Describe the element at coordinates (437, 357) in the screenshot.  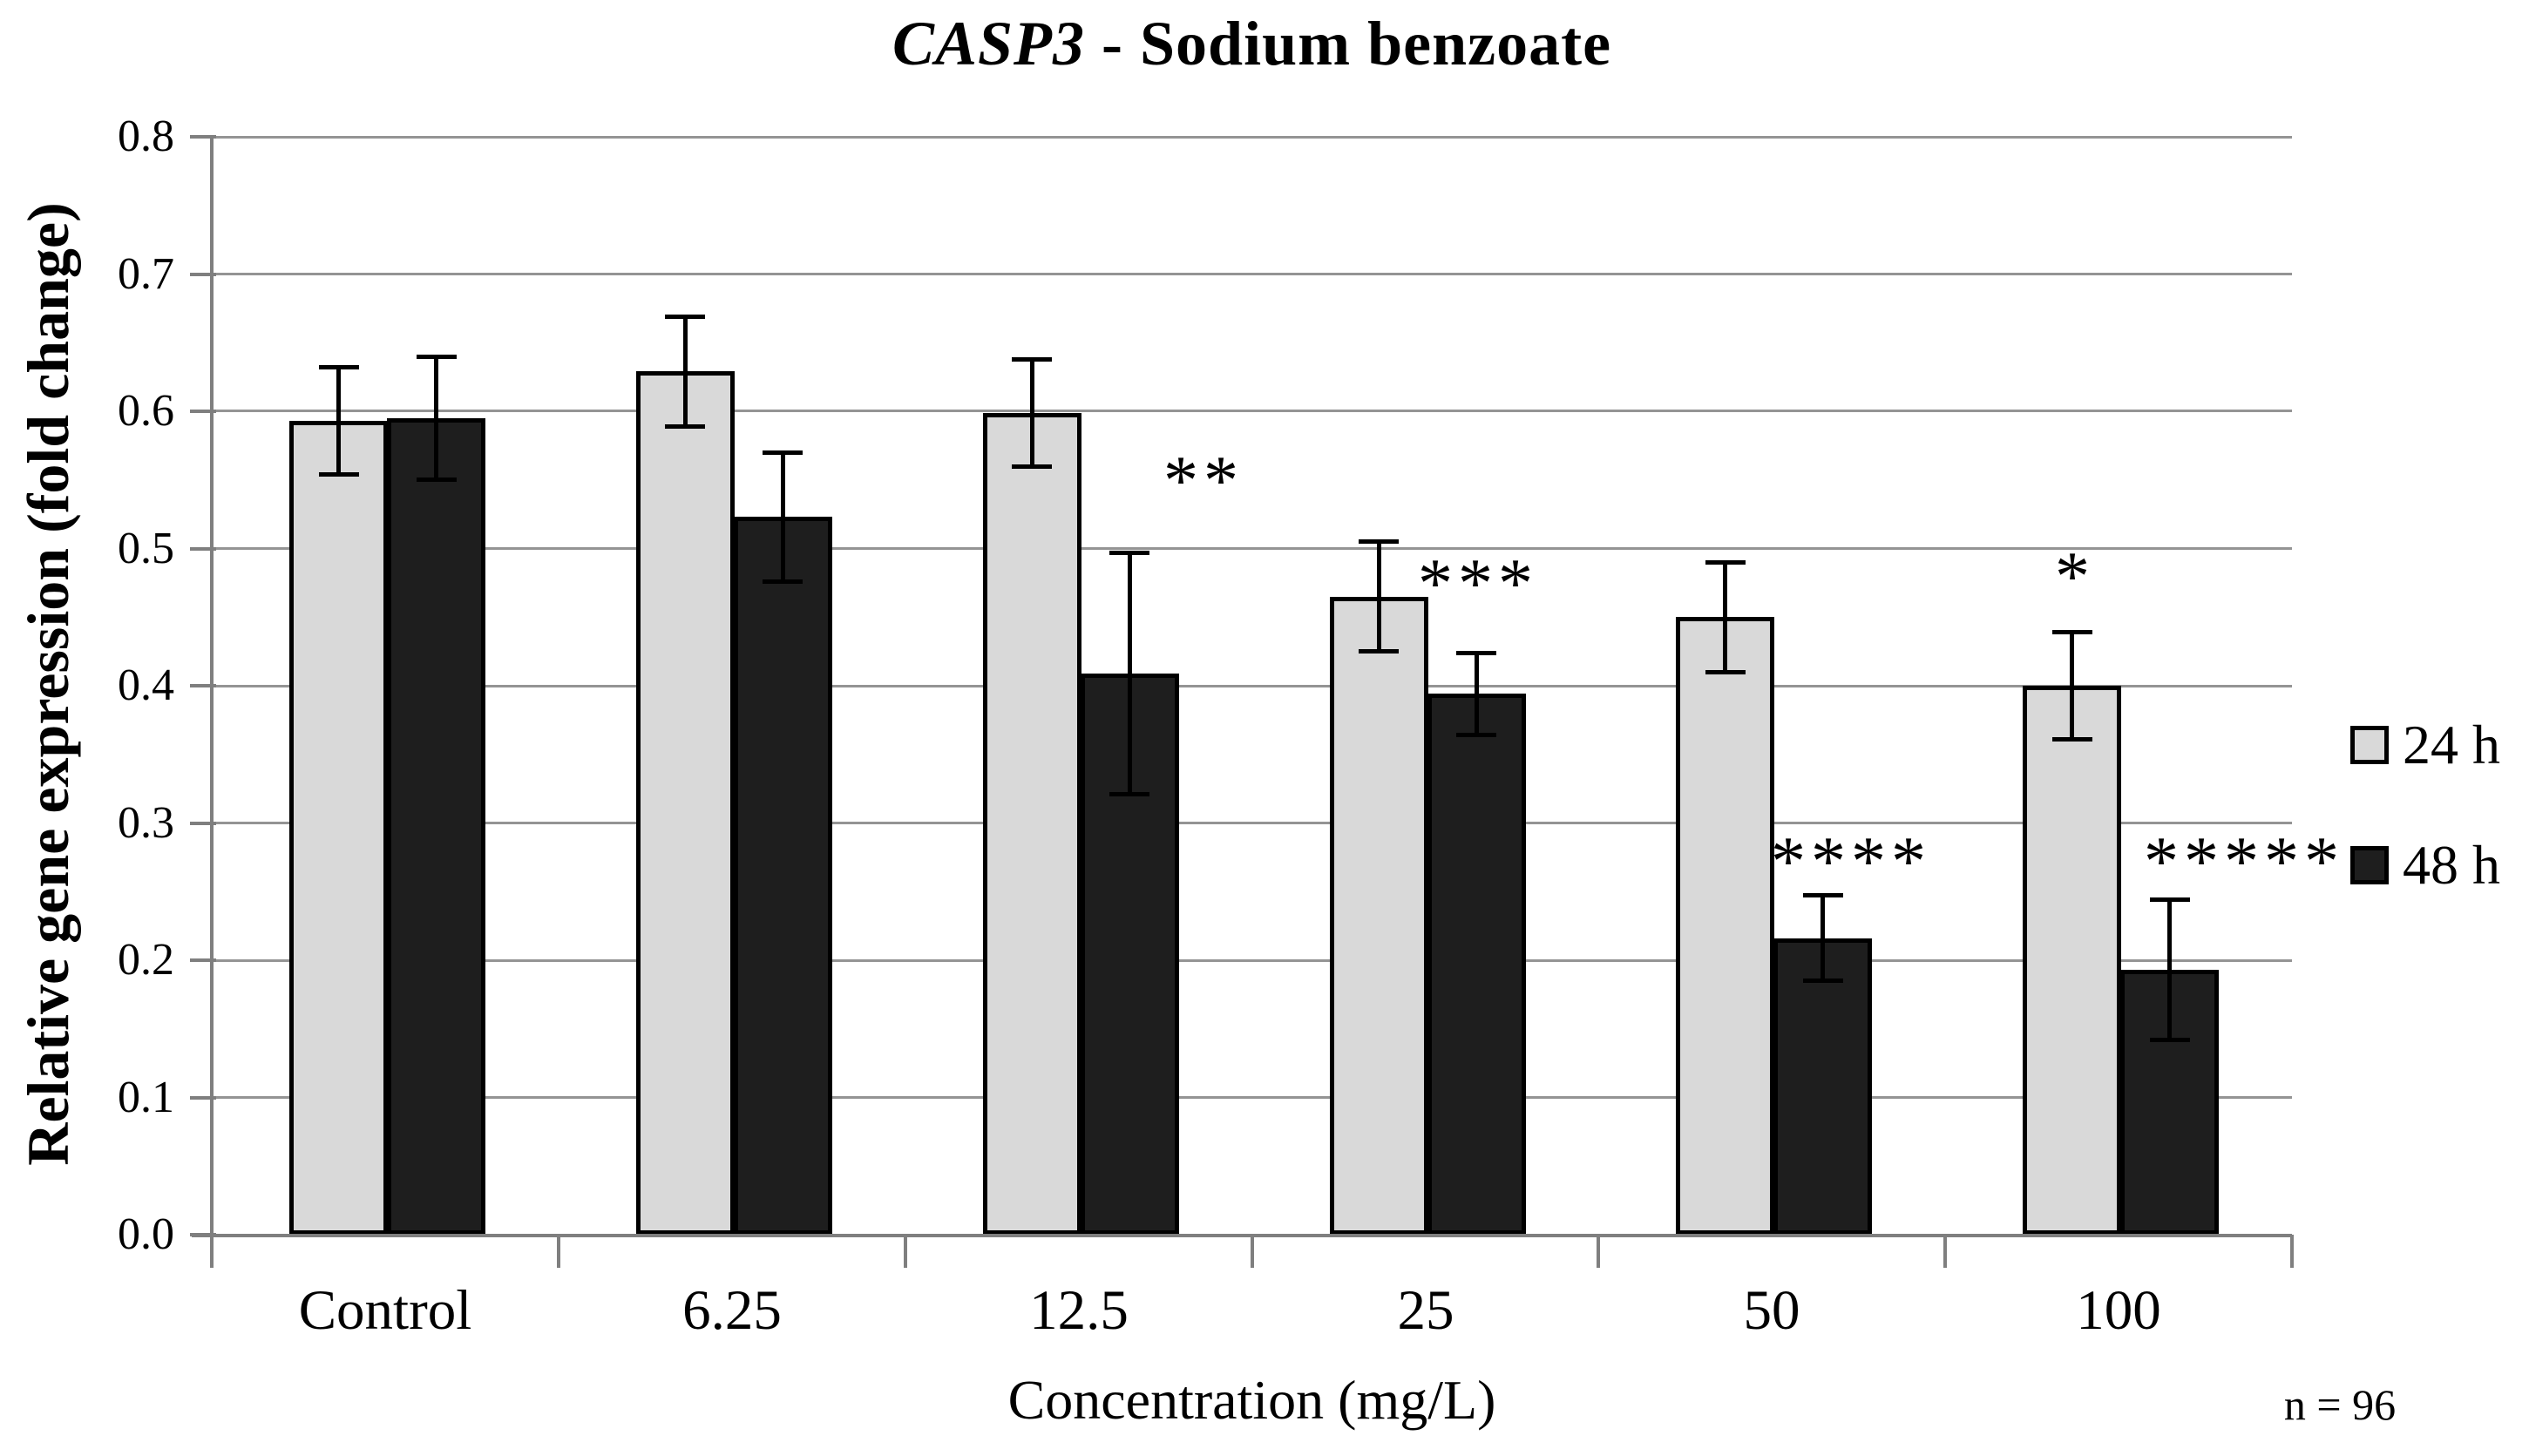
I see `error-bar-cap-top-48-h-control` at that location.